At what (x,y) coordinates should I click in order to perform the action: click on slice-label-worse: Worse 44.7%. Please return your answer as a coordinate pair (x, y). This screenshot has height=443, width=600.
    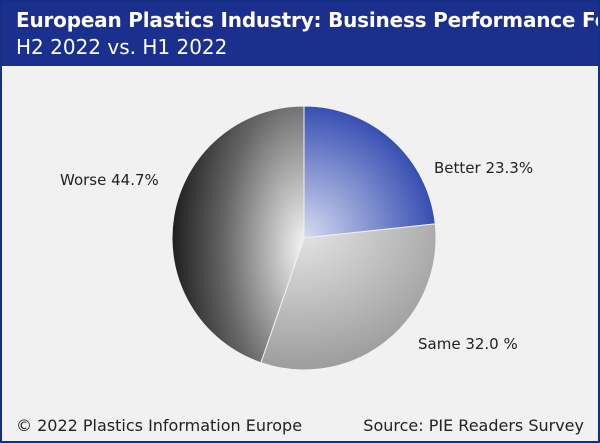
    Looking at the image, I should click on (109, 180).